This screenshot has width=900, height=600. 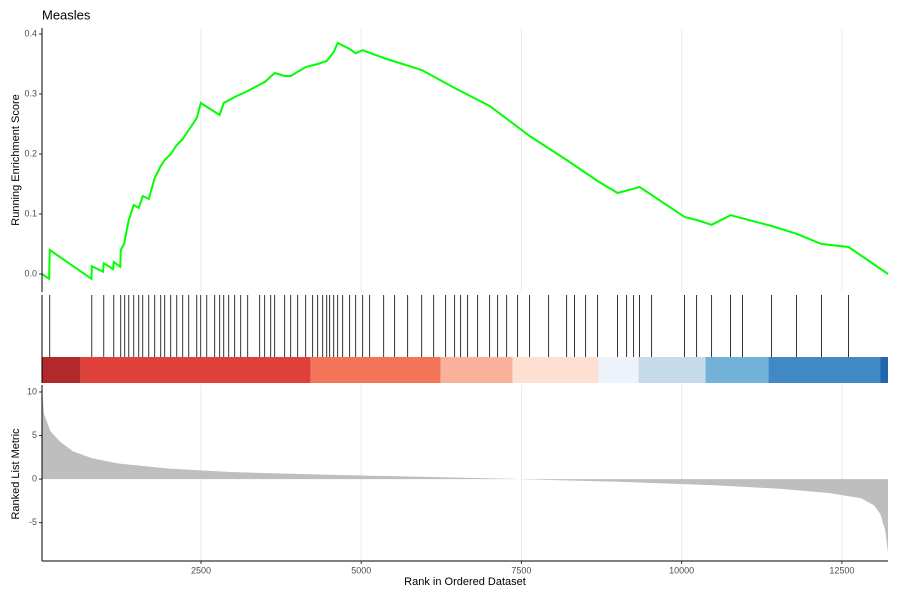 What do you see at coordinates (30, 213) in the screenshot?
I see `y-tick-label: 0.1` at bounding box center [30, 213].